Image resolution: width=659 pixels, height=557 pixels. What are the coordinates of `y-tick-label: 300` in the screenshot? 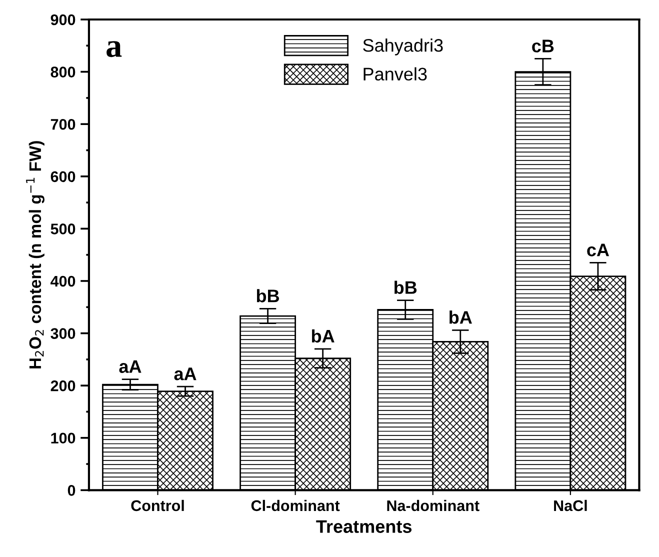 It's located at (63, 333).